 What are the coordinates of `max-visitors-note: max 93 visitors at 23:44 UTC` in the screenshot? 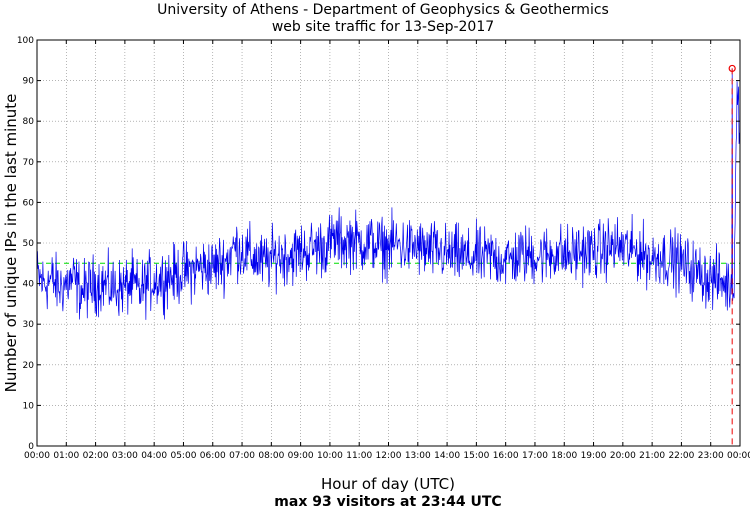 It's located at (387, 502).